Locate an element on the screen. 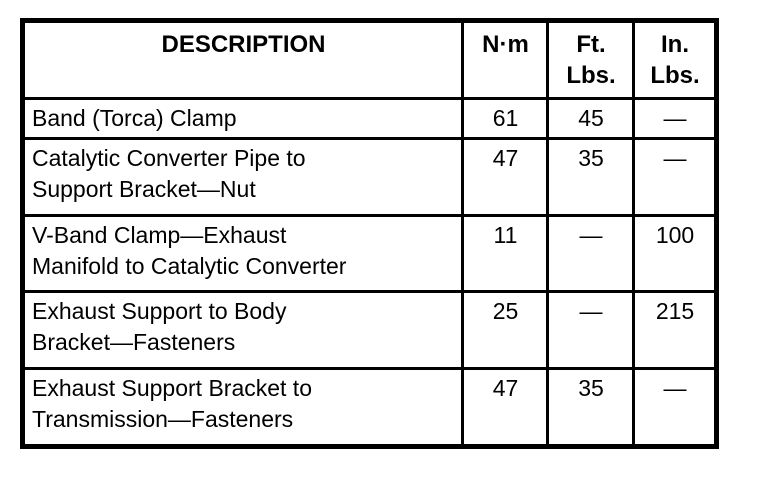 Image resolution: width=768 pixels, height=482 pixels. header-nm: N·m is located at coordinates (505, 59).